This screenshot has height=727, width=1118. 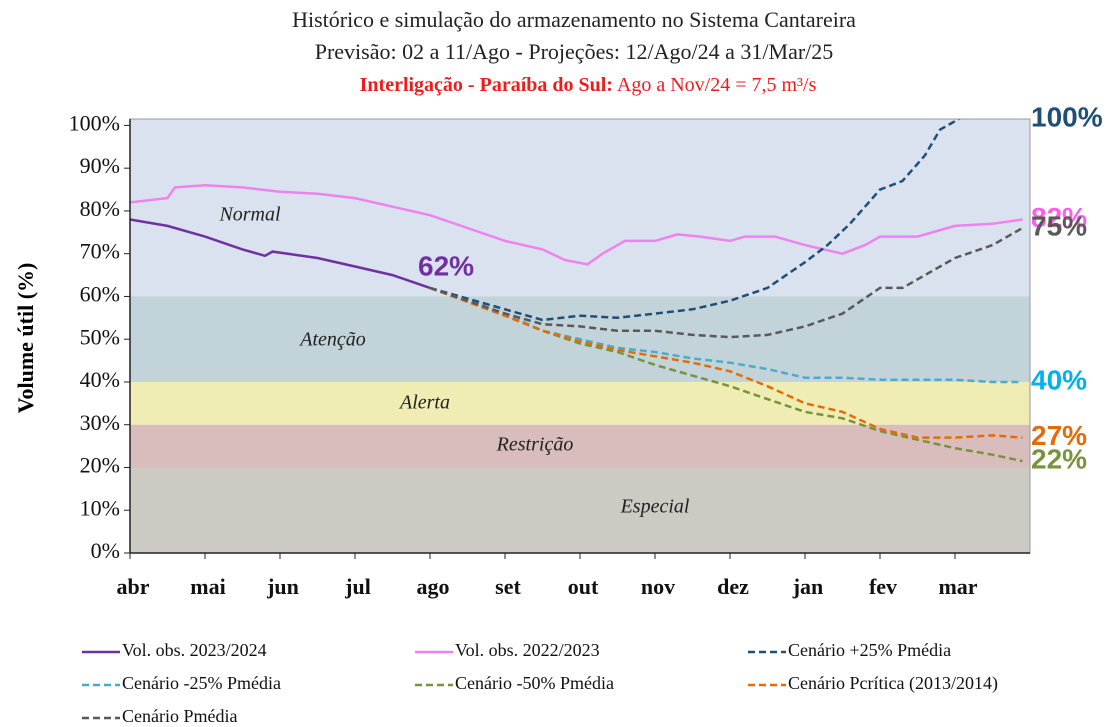 I want to click on legend-label: Cenário -25% Pmédia, so click(x=201, y=683).